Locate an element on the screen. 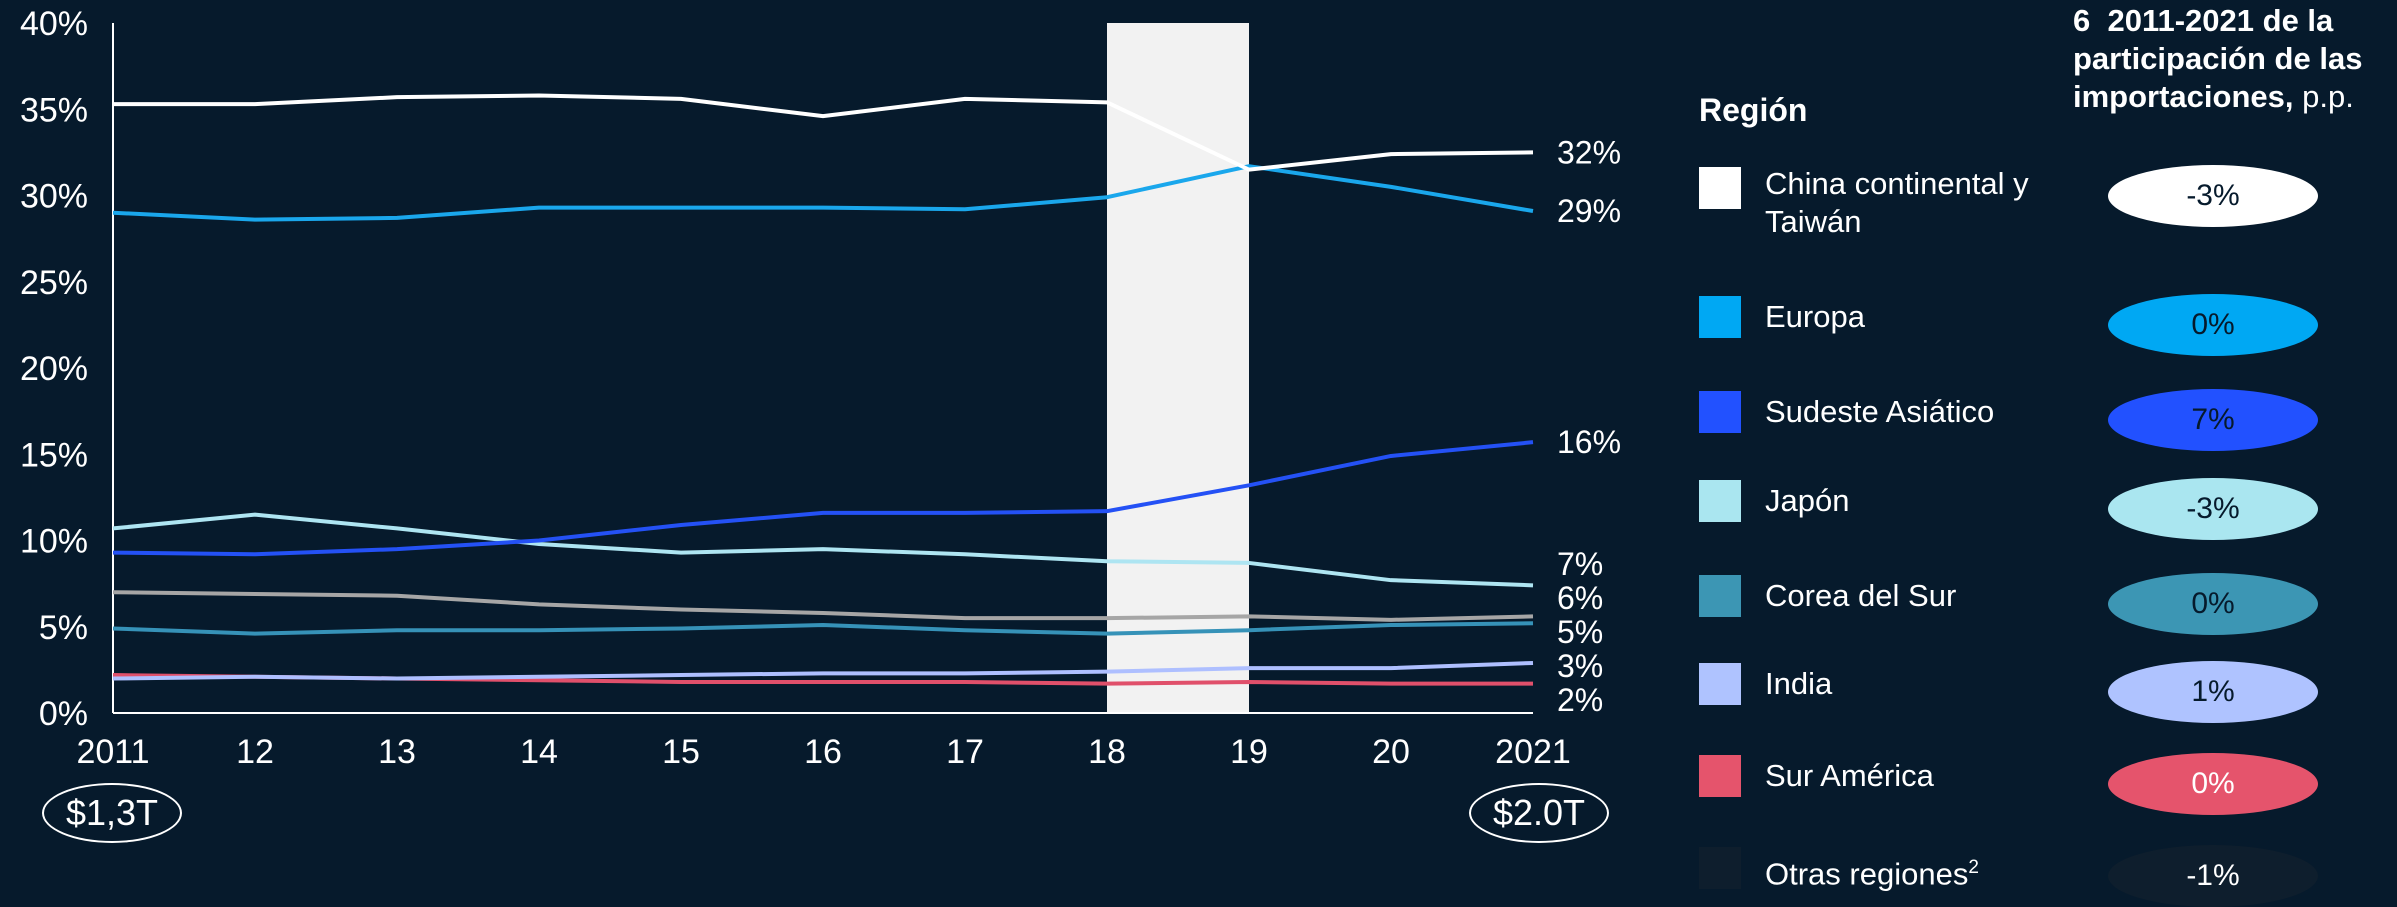 The height and width of the screenshot is (907, 2397). legend-label: Sur América is located at coordinates (1849, 775).